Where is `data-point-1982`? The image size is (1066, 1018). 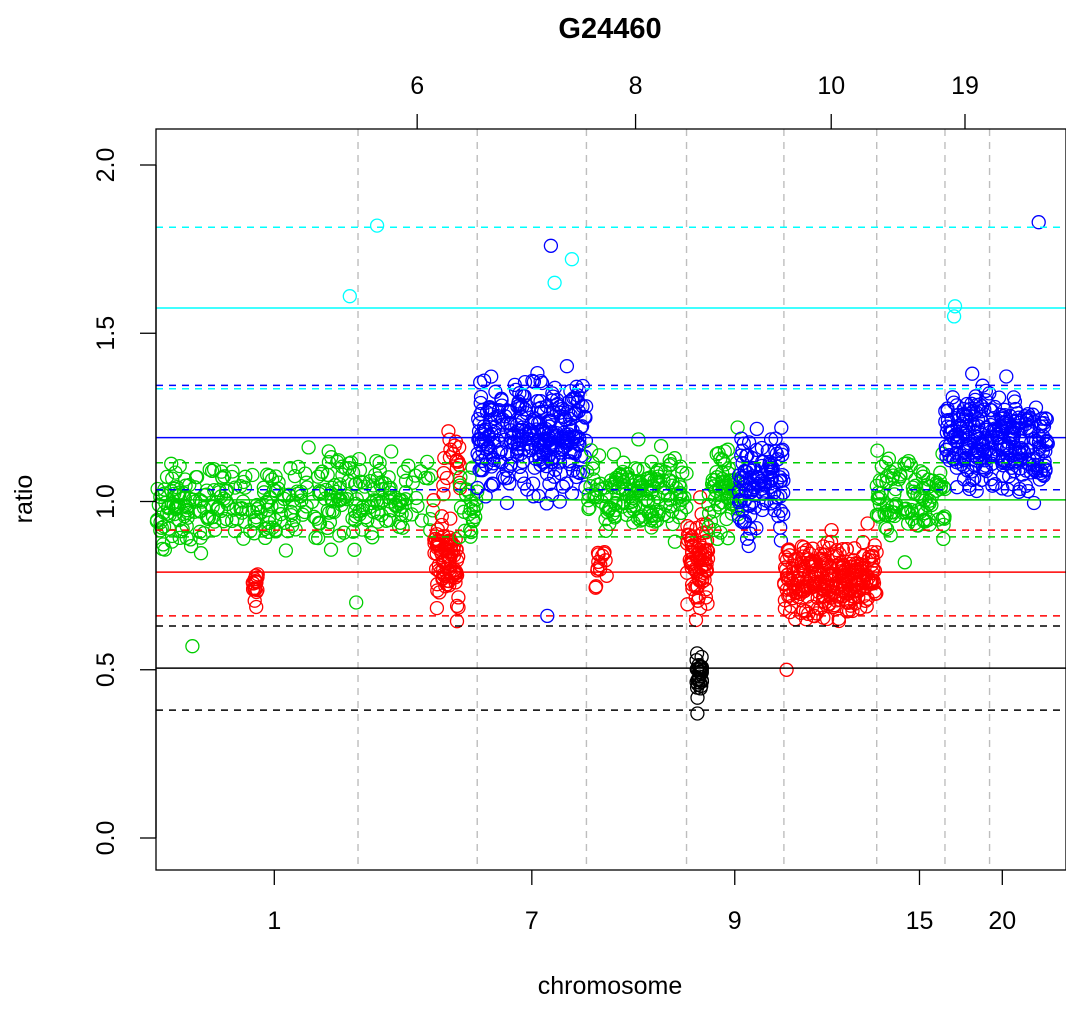 data-point-1982 is located at coordinates (964, 450).